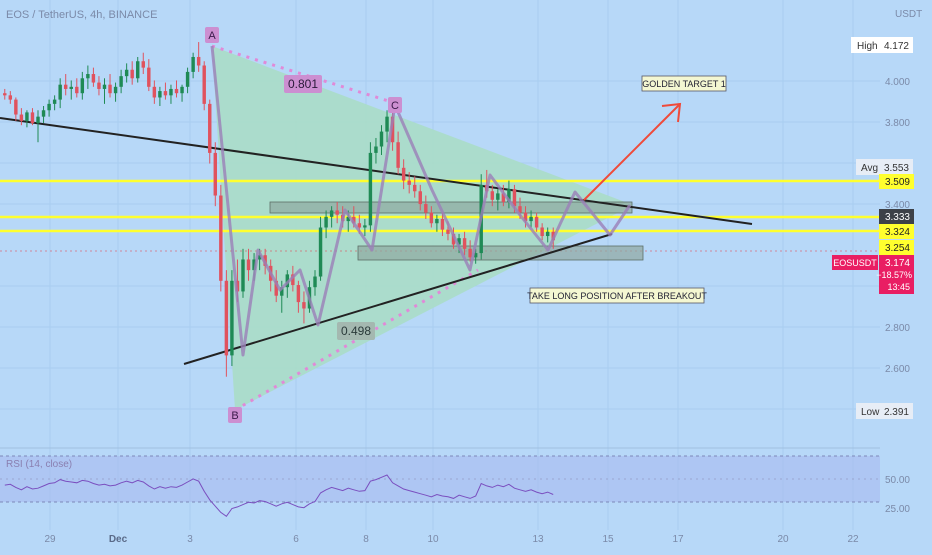  I want to click on x-tick-22: 22, so click(853, 539).